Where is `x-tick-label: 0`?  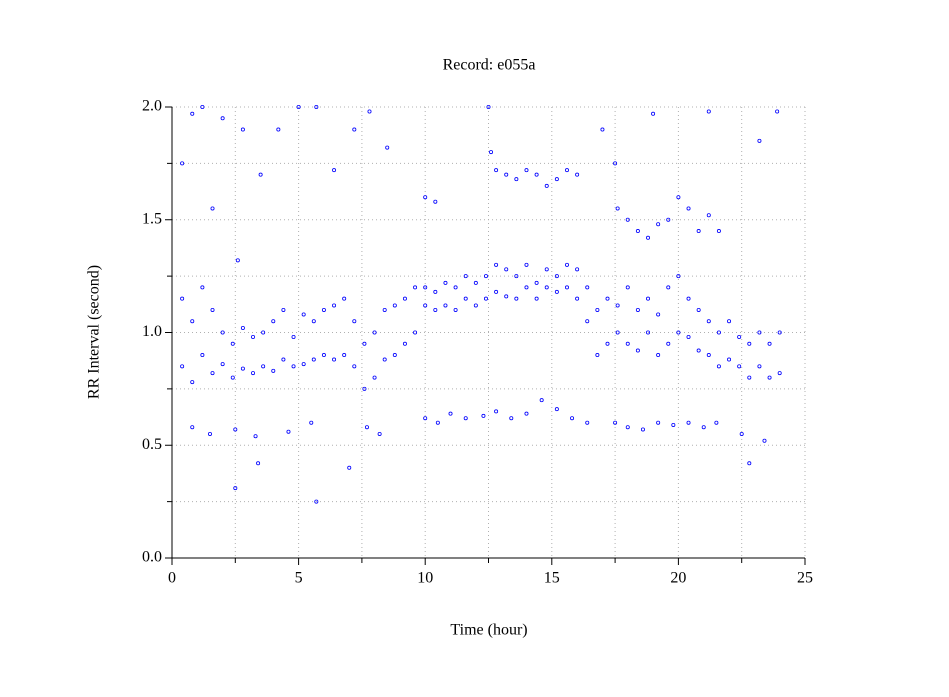 x-tick-label: 0 is located at coordinates (172, 578).